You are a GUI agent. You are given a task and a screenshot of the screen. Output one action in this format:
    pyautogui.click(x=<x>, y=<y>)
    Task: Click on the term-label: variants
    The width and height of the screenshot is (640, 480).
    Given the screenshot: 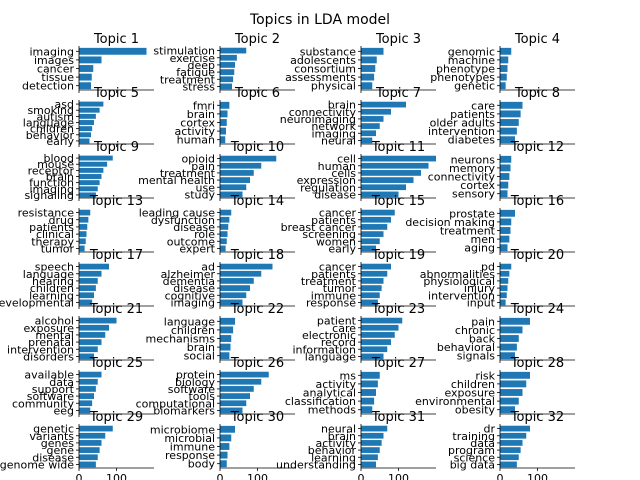 What is the action you would take?
    pyautogui.click(x=51, y=436)
    